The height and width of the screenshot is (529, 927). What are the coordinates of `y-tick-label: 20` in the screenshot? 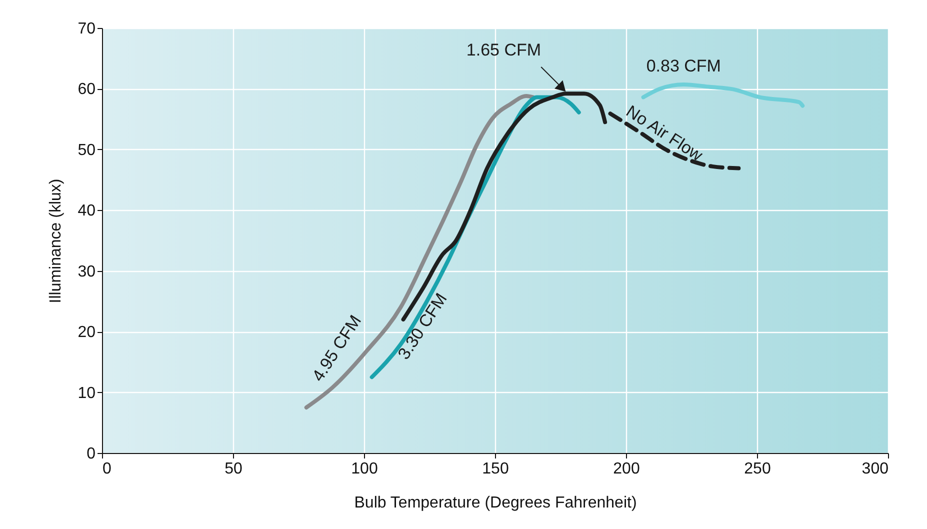 It's located at (87, 333).